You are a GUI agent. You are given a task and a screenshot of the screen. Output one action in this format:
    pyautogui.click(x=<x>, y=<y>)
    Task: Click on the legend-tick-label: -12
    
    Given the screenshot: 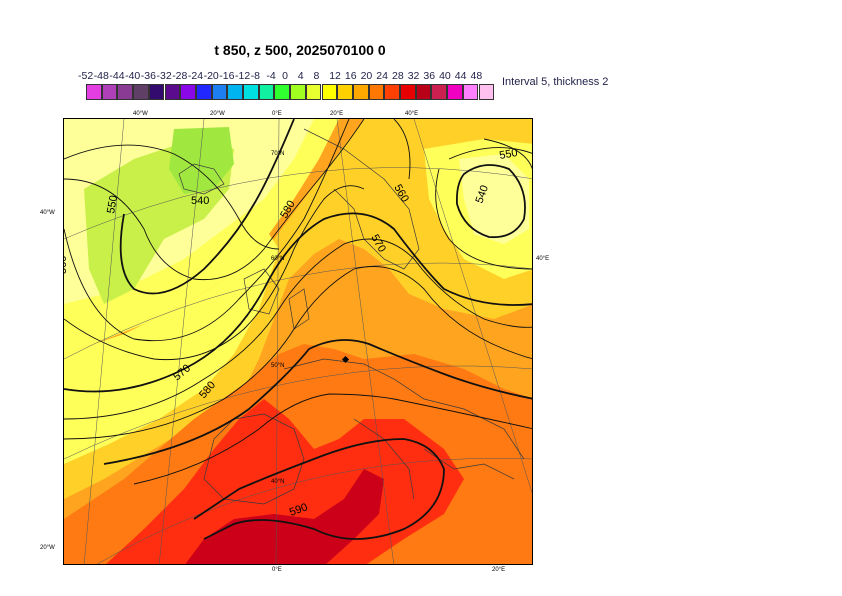 What is the action you would take?
    pyautogui.click(x=243, y=76)
    